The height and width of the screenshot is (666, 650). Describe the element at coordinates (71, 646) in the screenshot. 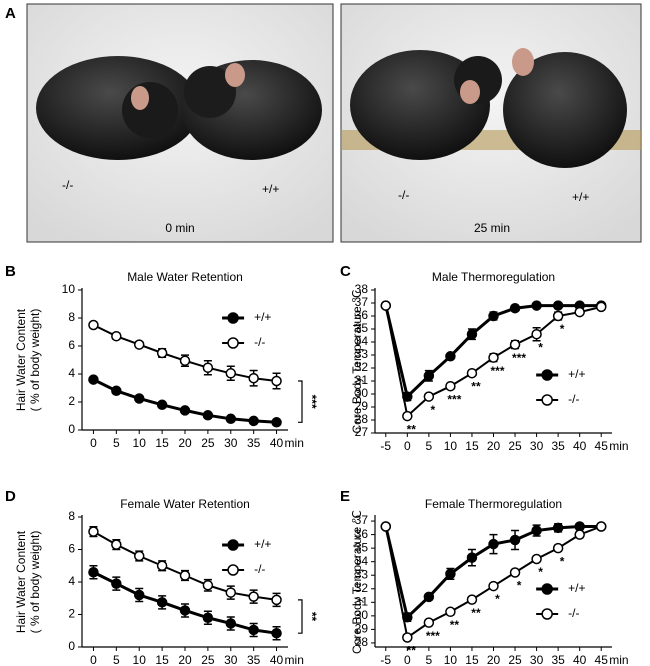

I see `y-tick-label: 0` at that location.